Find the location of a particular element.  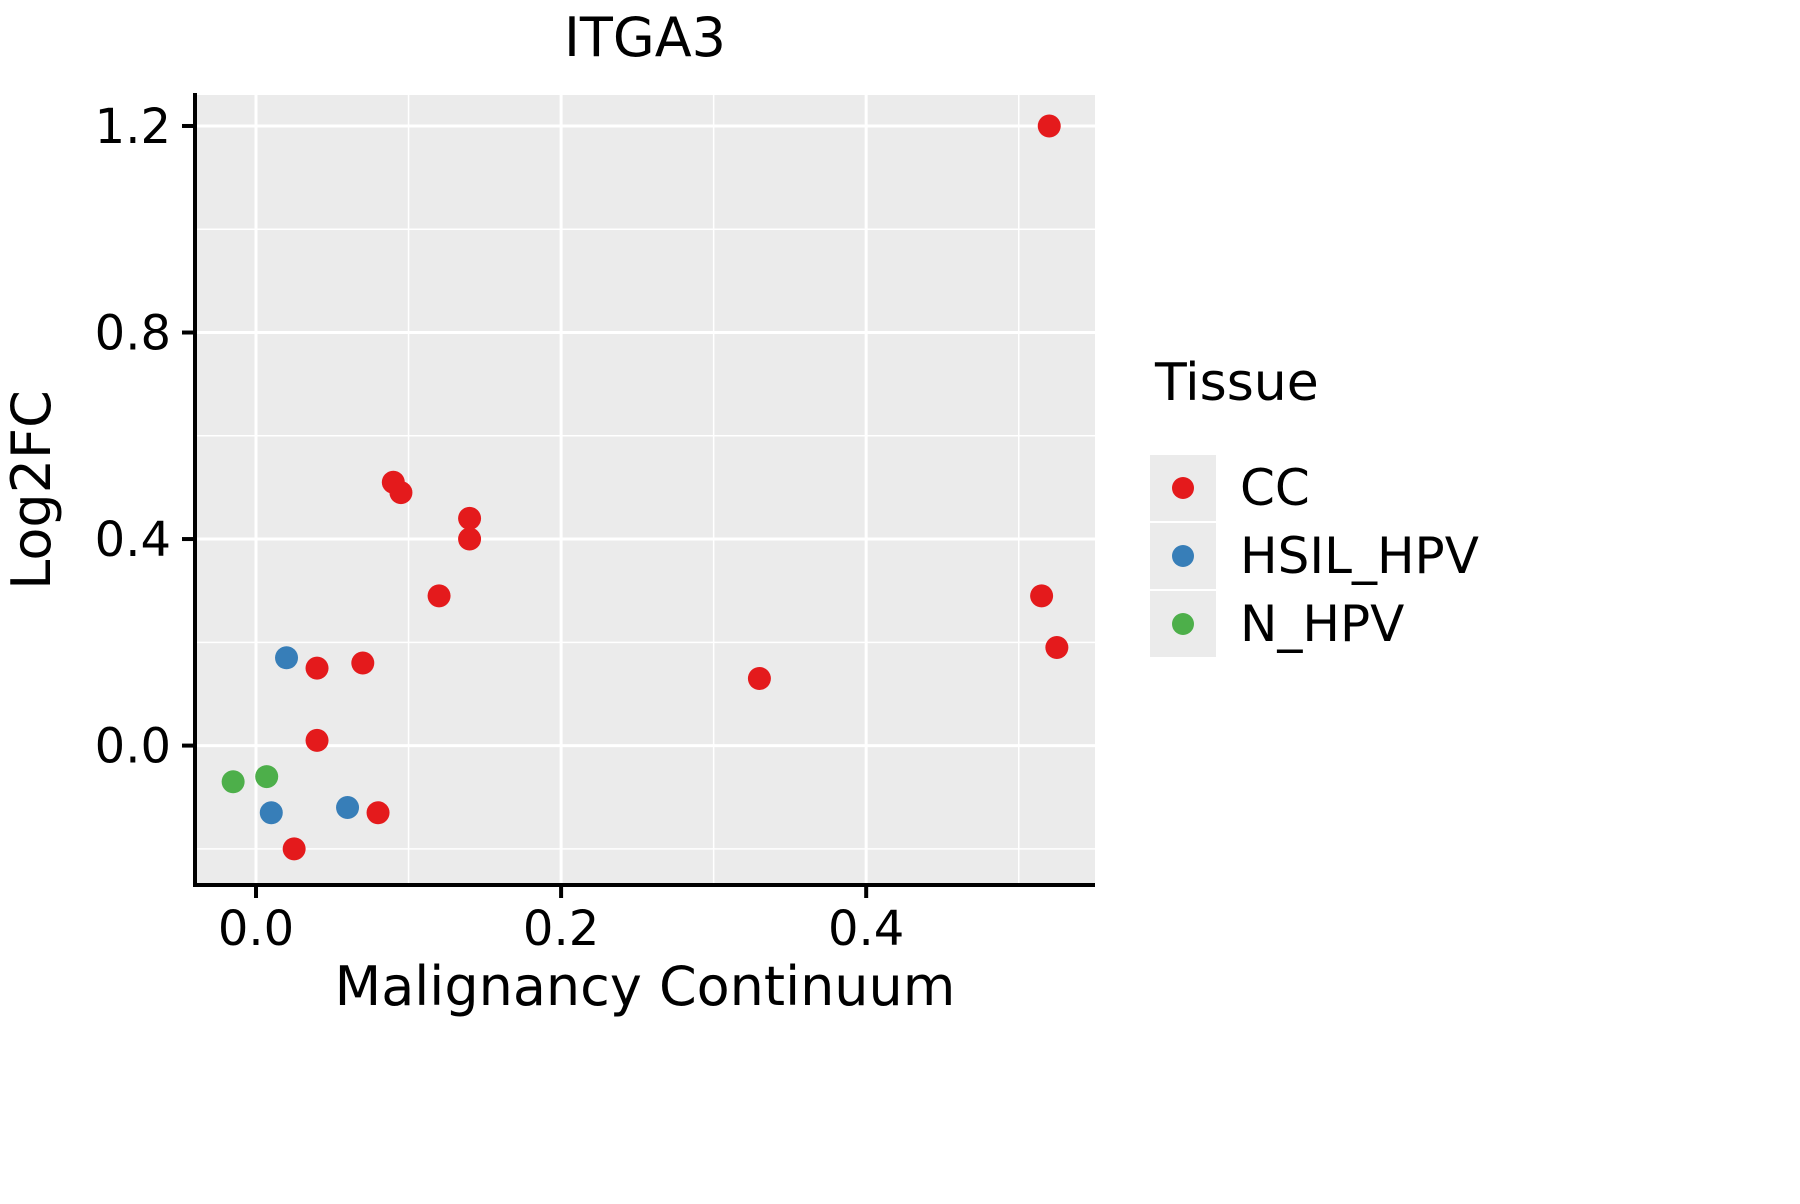

legend-entries: CC HSIL_HPV N_HPV is located at coordinates (1314, 556).